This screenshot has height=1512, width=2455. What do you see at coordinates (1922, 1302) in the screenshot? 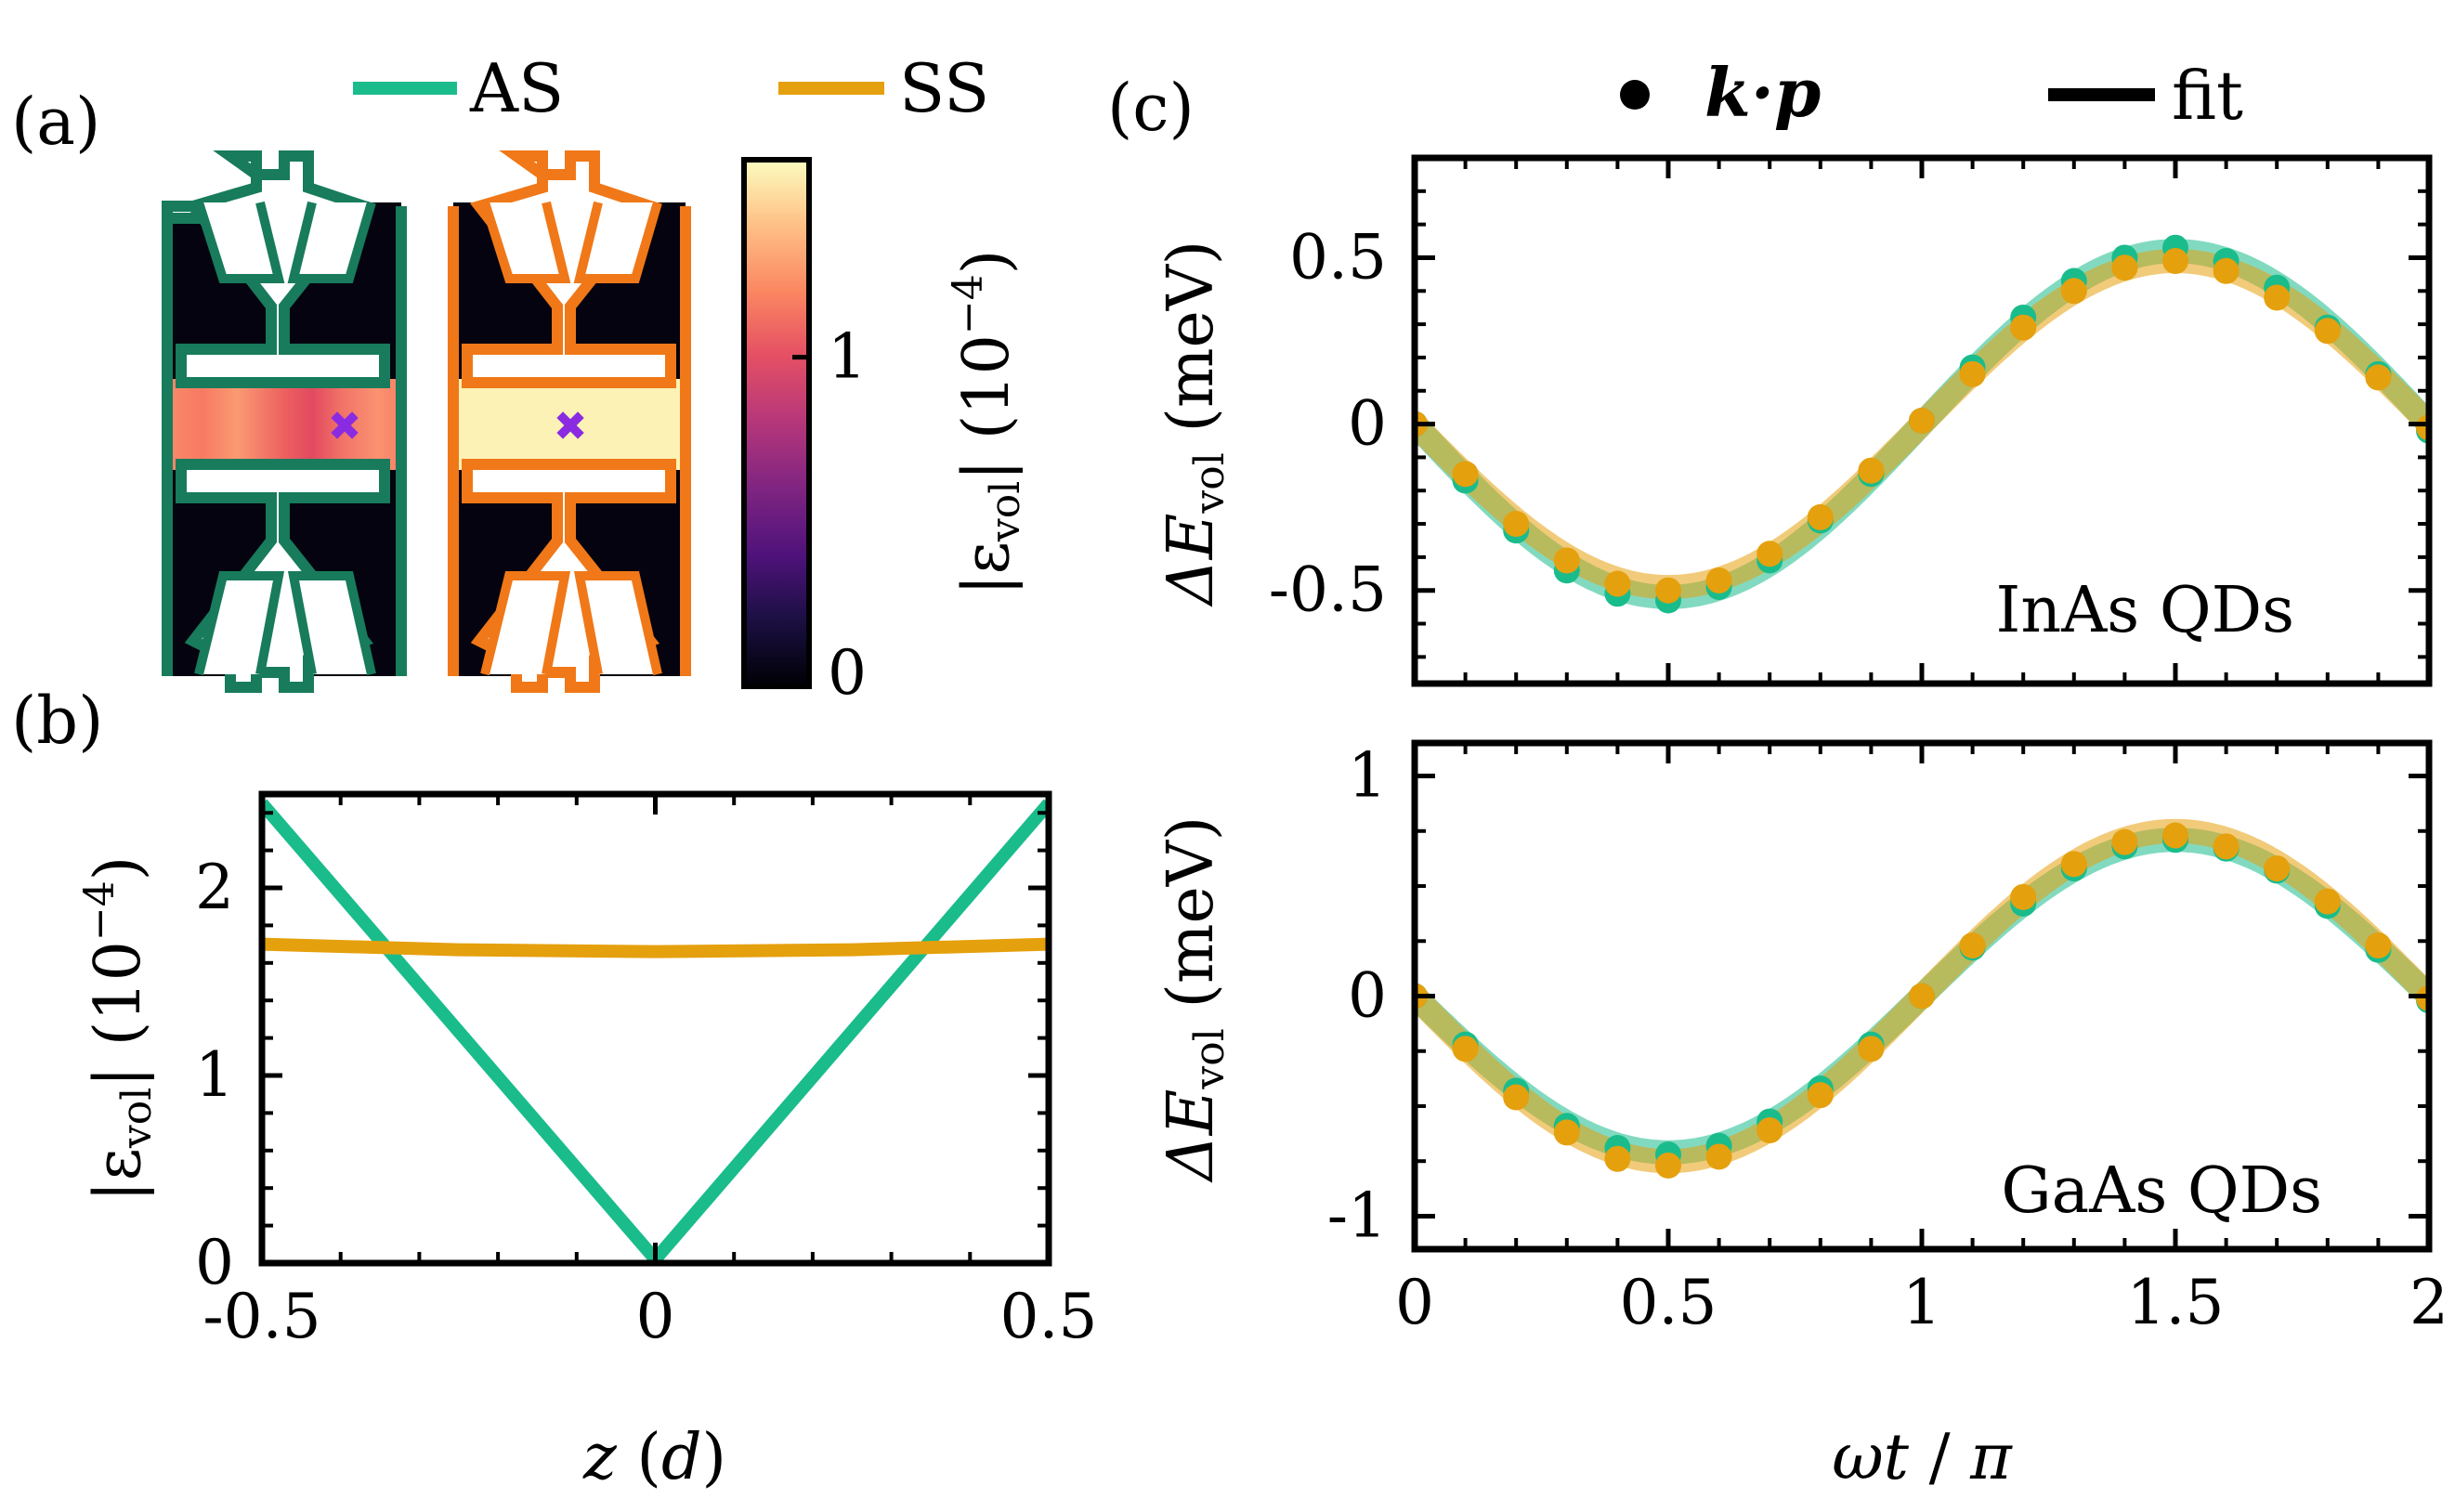
I see `plotCB-xtick-label: 1` at bounding box center [1922, 1302].